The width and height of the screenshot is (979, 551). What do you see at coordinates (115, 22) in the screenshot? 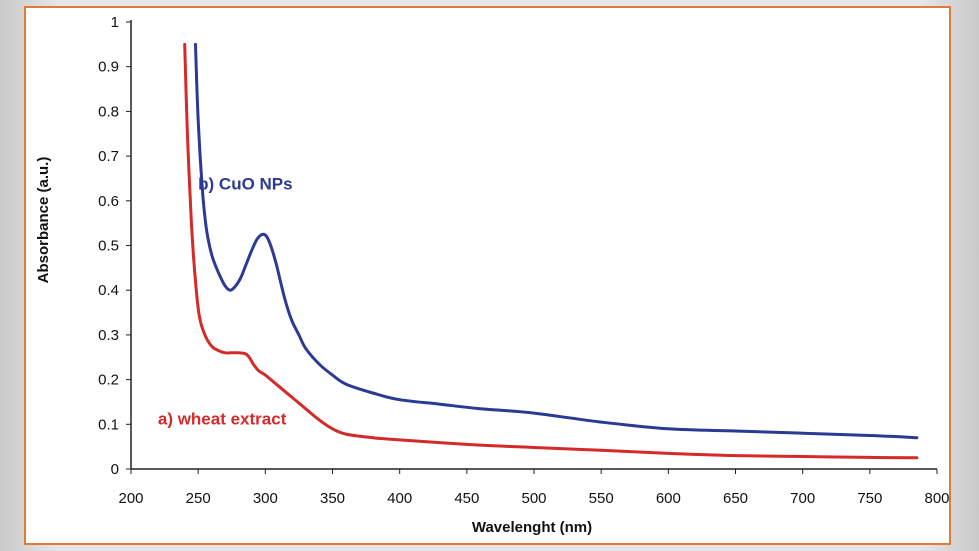
I see `y-tick-label: 1` at bounding box center [115, 22].